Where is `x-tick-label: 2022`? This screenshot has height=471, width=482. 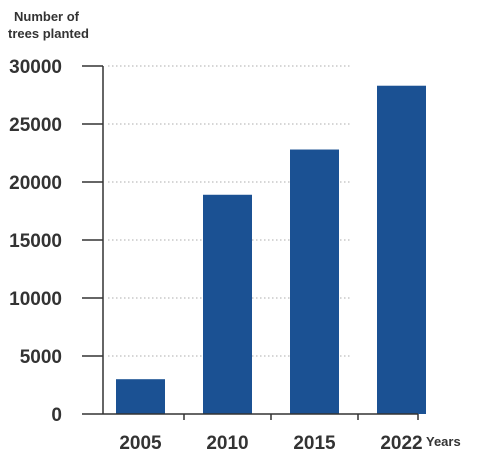 x-tick-label: 2022 is located at coordinates (401, 443).